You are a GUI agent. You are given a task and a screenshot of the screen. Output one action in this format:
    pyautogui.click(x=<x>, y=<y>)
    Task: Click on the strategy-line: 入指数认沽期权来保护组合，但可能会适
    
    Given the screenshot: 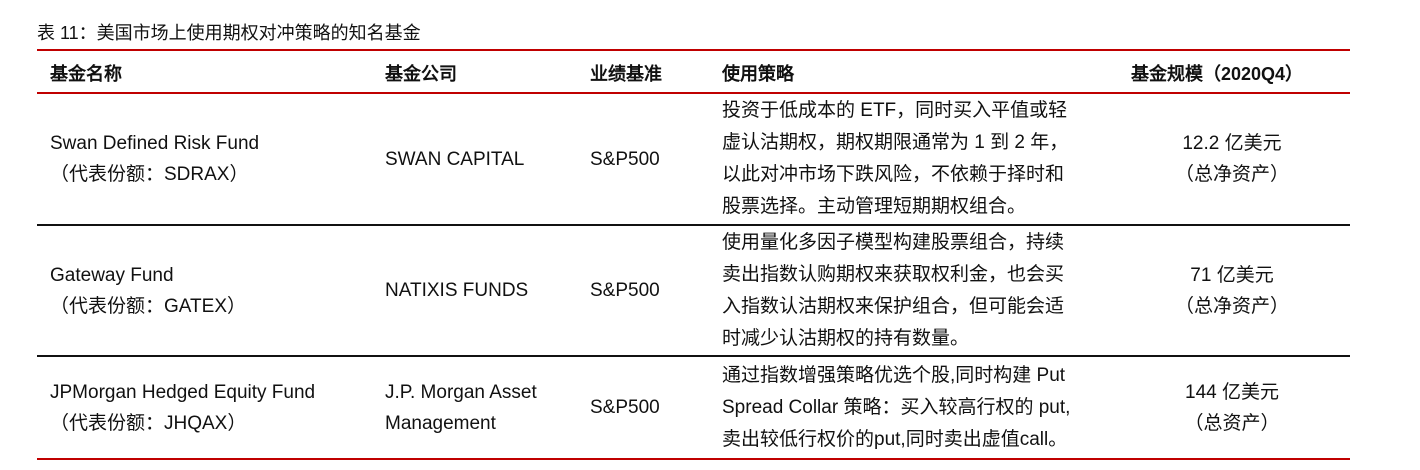 What is the action you would take?
    pyautogui.click(x=893, y=306)
    